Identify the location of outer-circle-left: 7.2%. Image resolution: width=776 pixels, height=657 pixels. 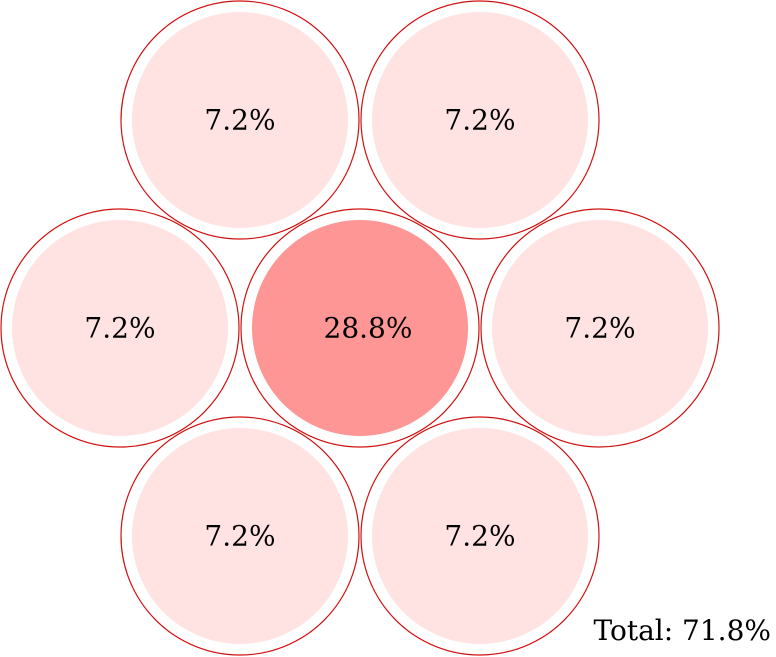
(120, 328).